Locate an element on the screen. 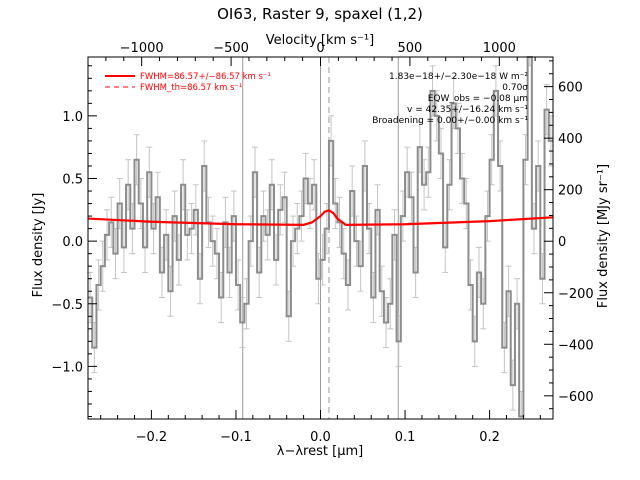 The image size is (640, 480). y2-tick-label: −400 is located at coordinates (576, 345).